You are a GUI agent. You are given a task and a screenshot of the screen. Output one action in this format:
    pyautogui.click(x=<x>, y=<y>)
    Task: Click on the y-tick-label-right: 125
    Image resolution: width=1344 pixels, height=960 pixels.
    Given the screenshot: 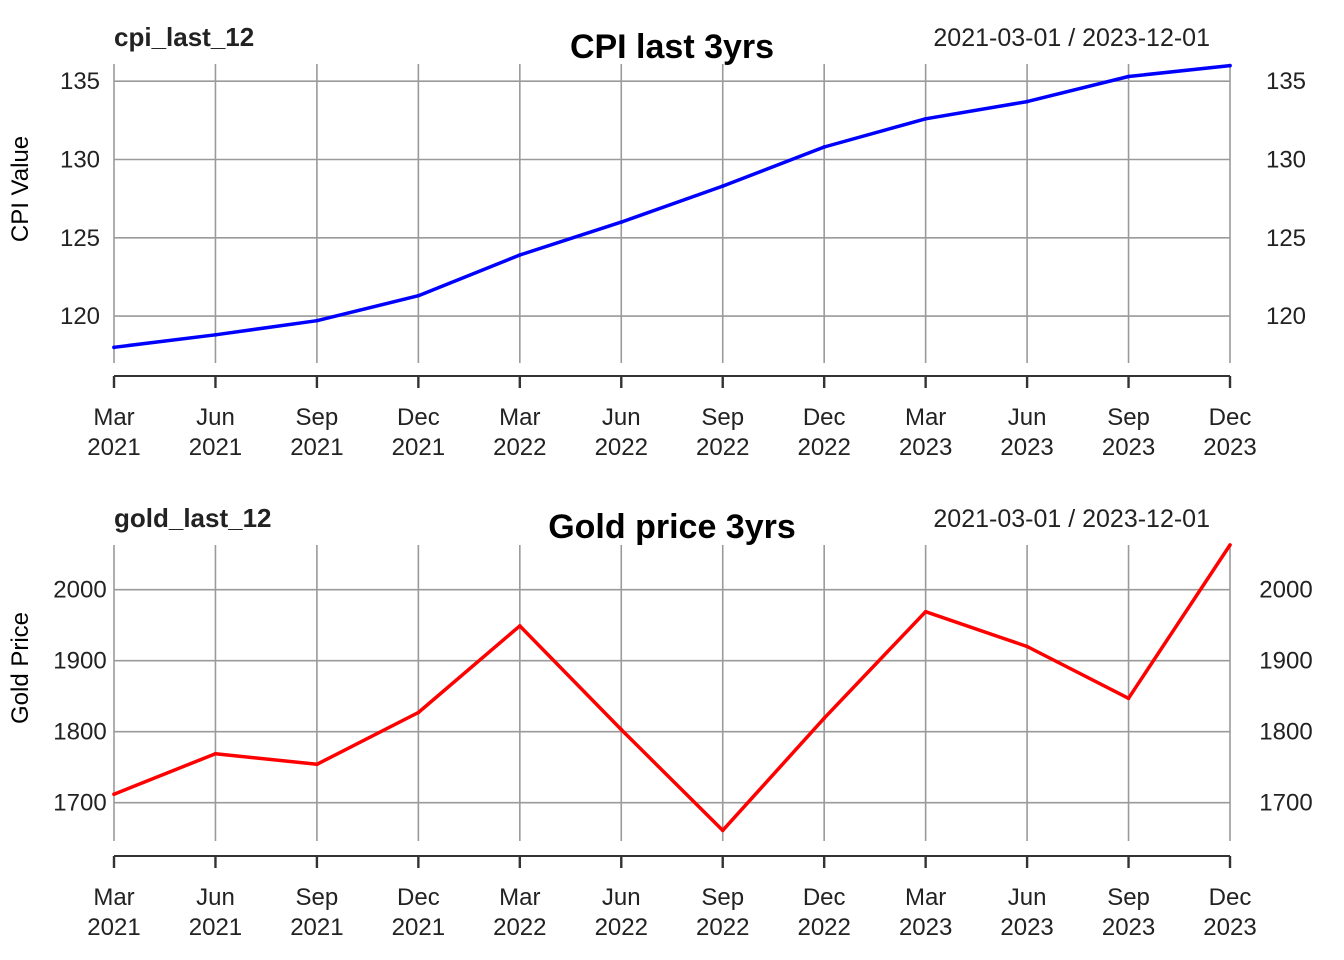 What is the action you would take?
    pyautogui.click(x=1286, y=238)
    